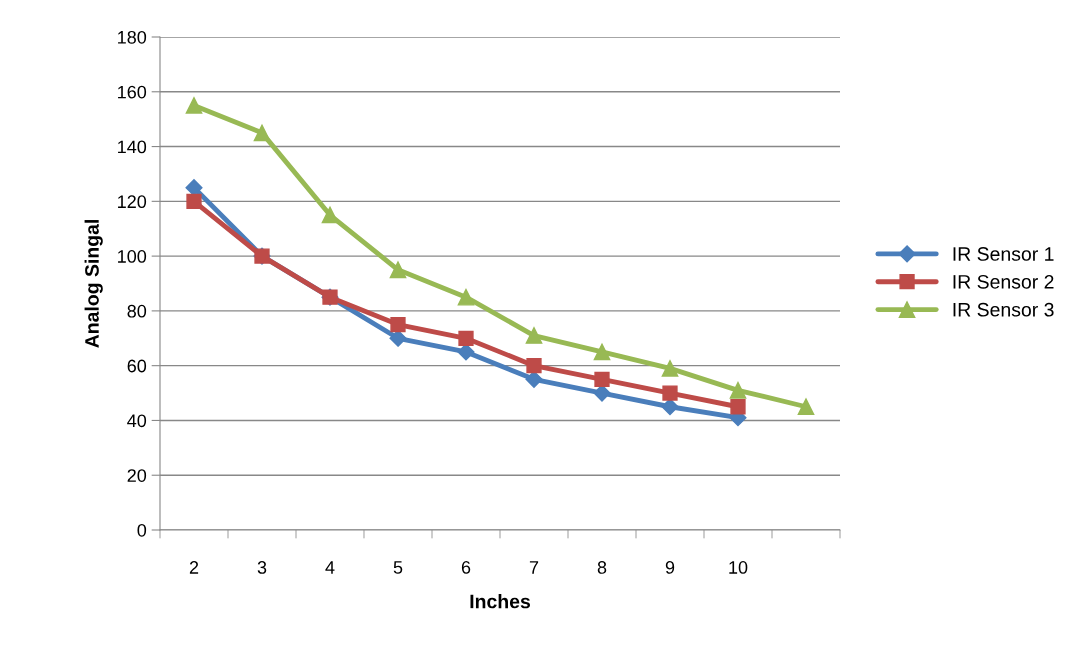 This screenshot has height=666, width=1075. Describe the element at coordinates (500, 601) in the screenshot. I see `x-axis-title: Inches` at that location.